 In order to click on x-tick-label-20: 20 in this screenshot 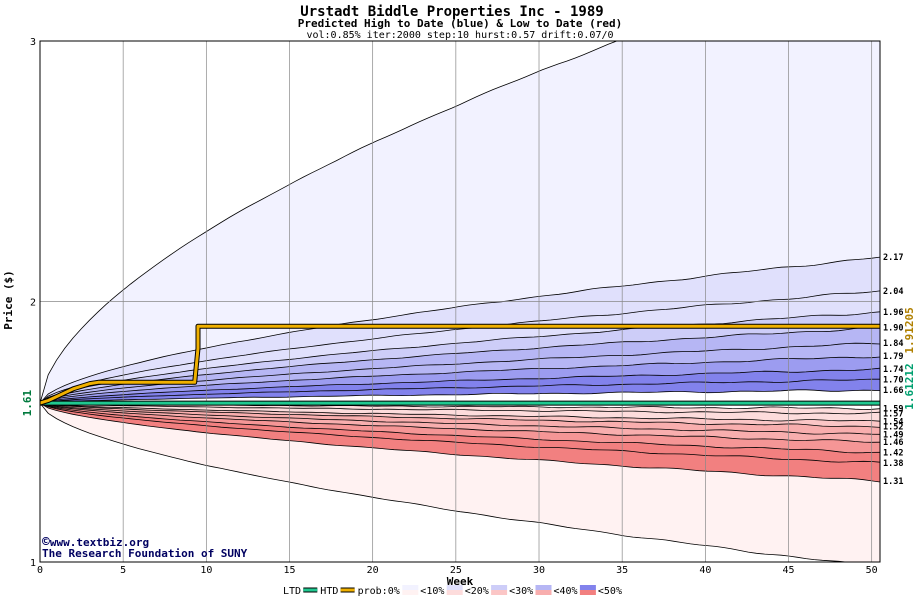, I will do `click(373, 570)`.